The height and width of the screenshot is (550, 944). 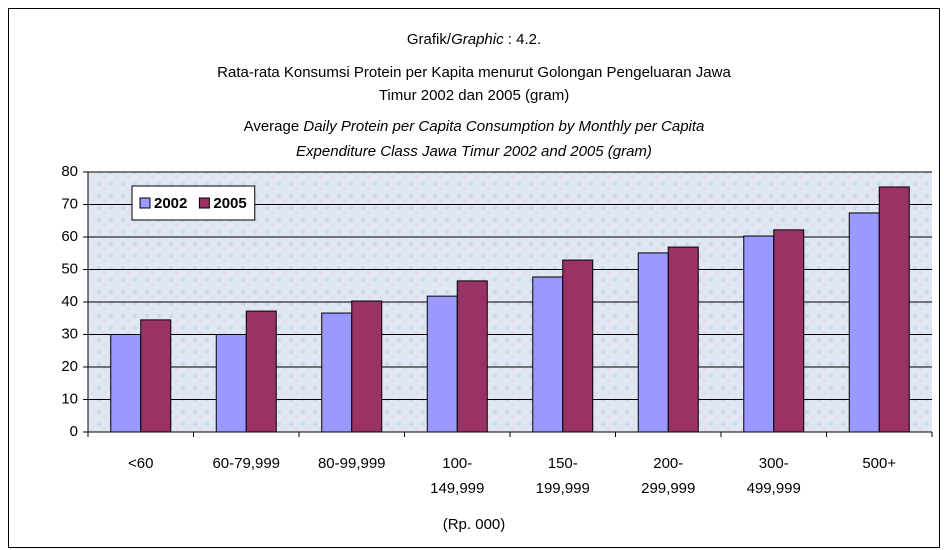 What do you see at coordinates (69, 366) in the screenshot?
I see `y-tick-label: 20` at bounding box center [69, 366].